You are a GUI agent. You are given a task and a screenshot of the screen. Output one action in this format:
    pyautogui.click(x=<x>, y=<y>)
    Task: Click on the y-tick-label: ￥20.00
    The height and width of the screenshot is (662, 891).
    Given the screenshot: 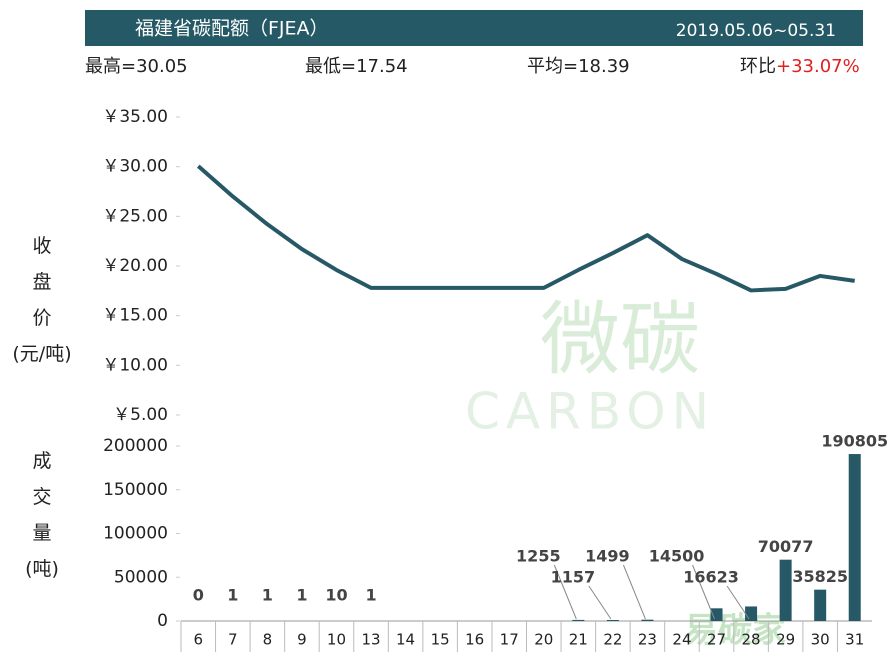 What is the action you would take?
    pyautogui.click(x=135, y=266)
    